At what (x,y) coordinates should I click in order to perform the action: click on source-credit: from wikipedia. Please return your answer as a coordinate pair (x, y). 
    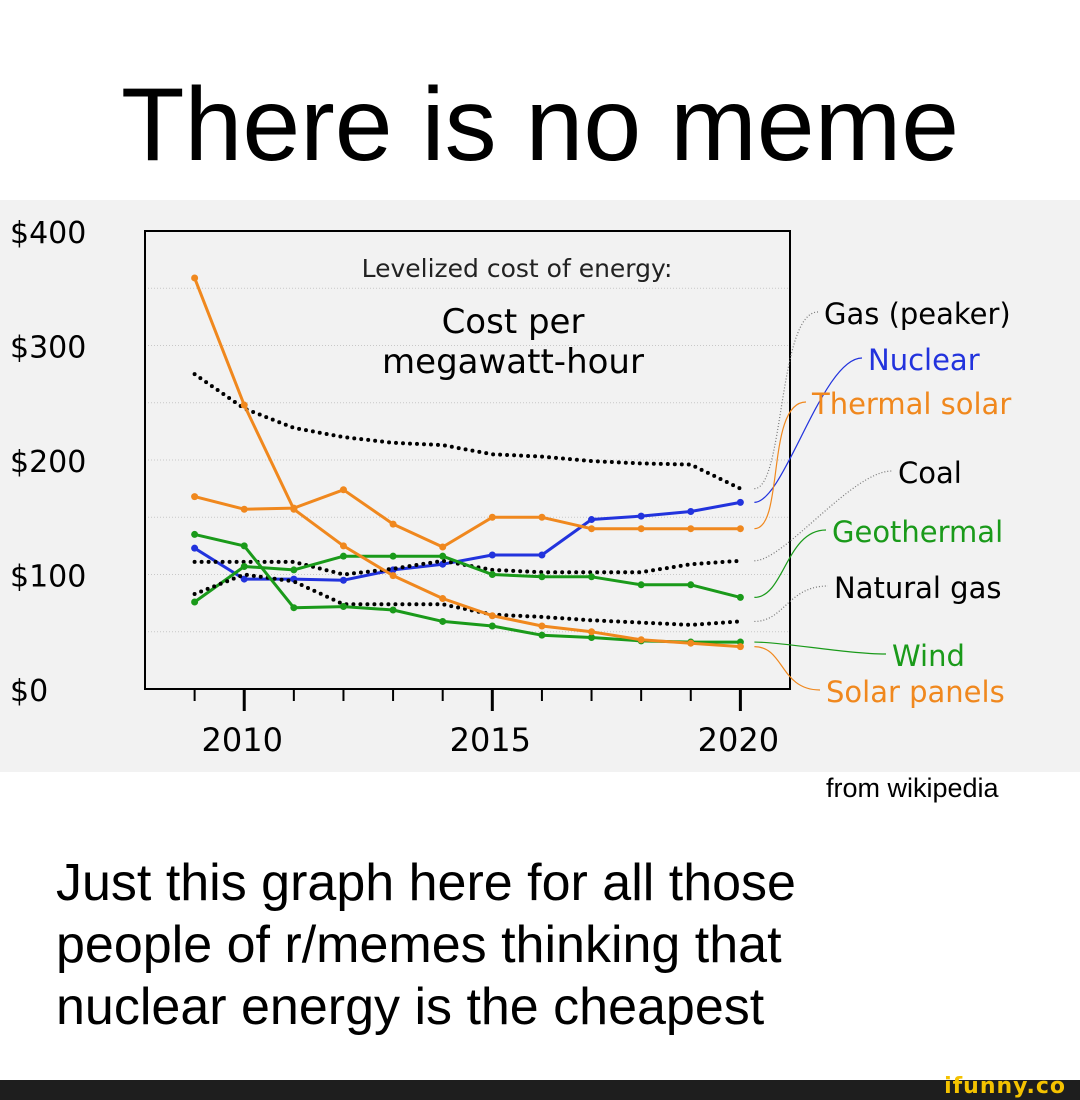
    Looking at the image, I should click on (912, 788).